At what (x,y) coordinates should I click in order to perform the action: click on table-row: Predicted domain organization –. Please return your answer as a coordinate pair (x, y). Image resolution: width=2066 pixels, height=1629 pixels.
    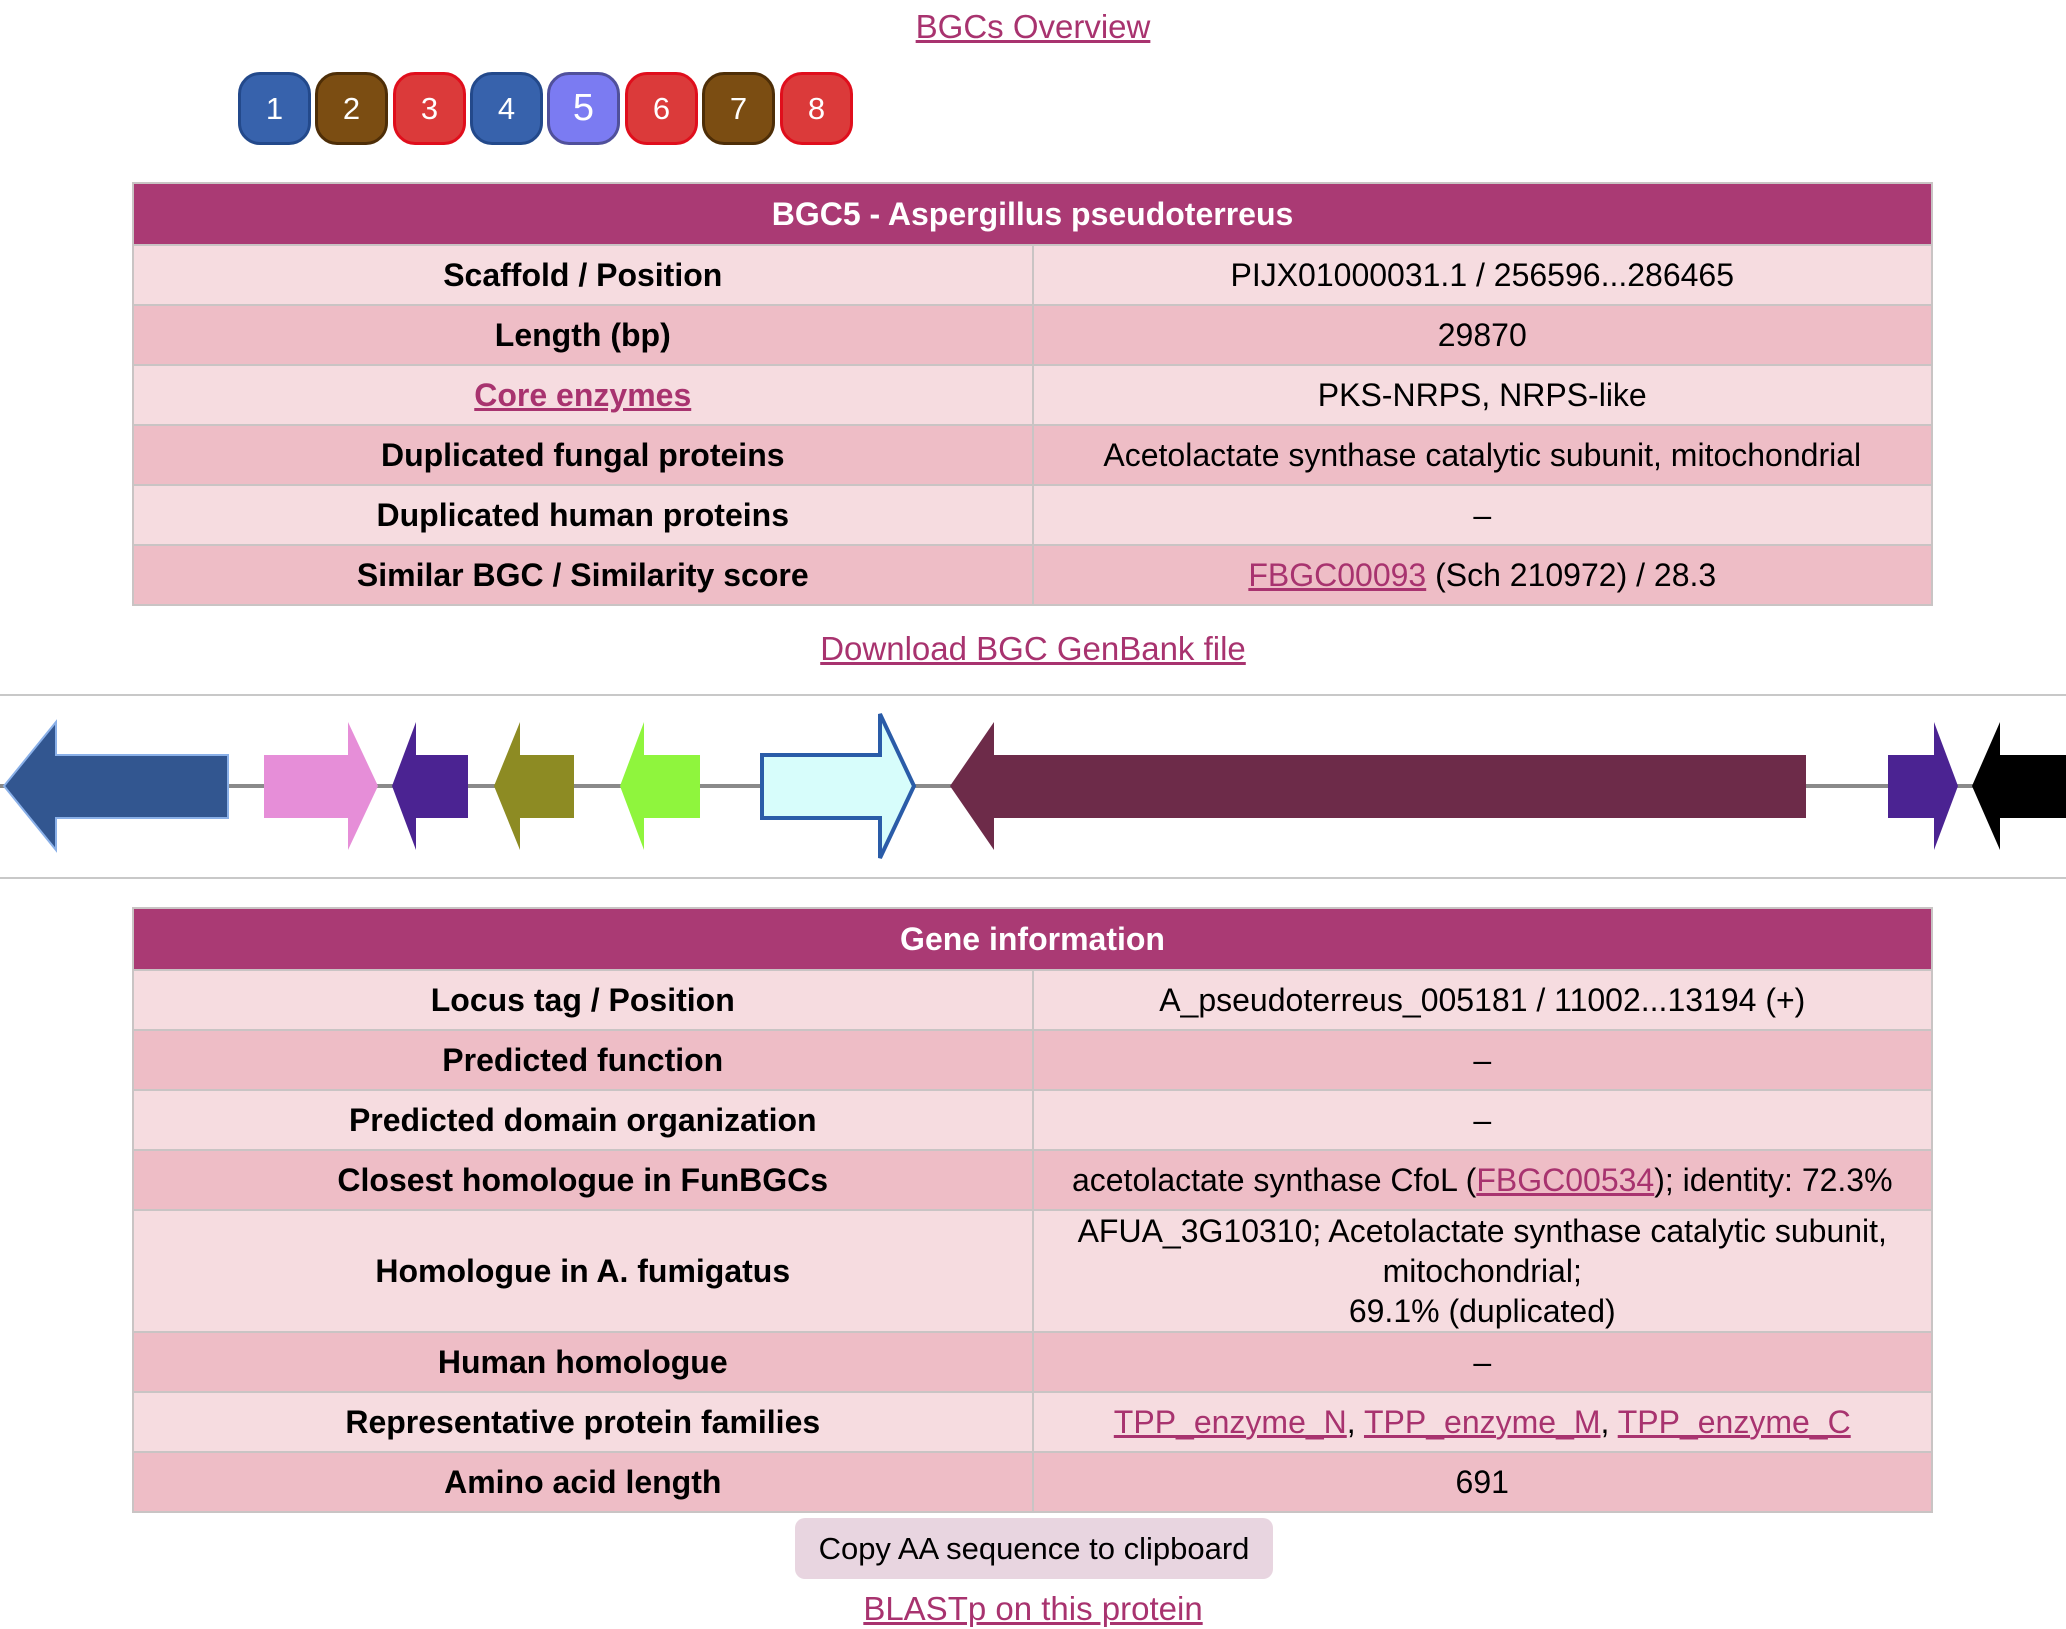
    Looking at the image, I should click on (1032, 1120).